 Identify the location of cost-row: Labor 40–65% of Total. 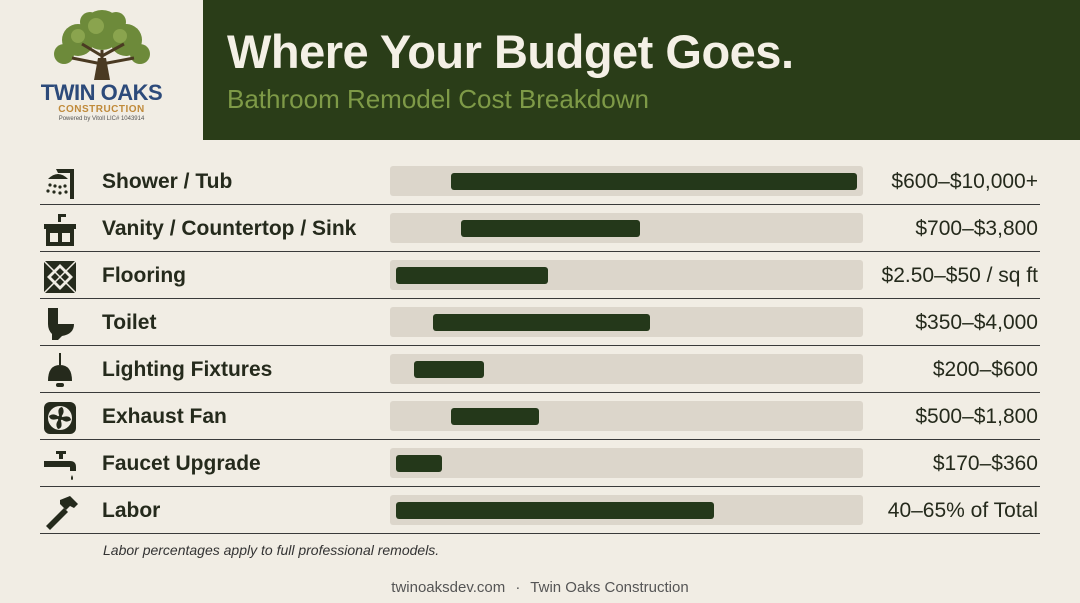
(540, 510).